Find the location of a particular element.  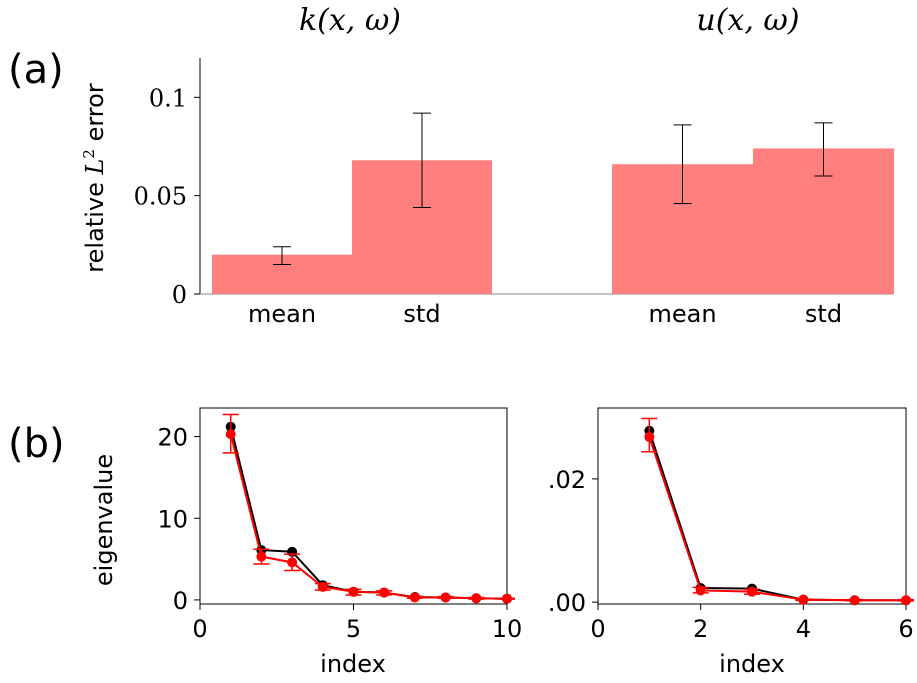

a-k-xtick-label: std is located at coordinates (421, 314).